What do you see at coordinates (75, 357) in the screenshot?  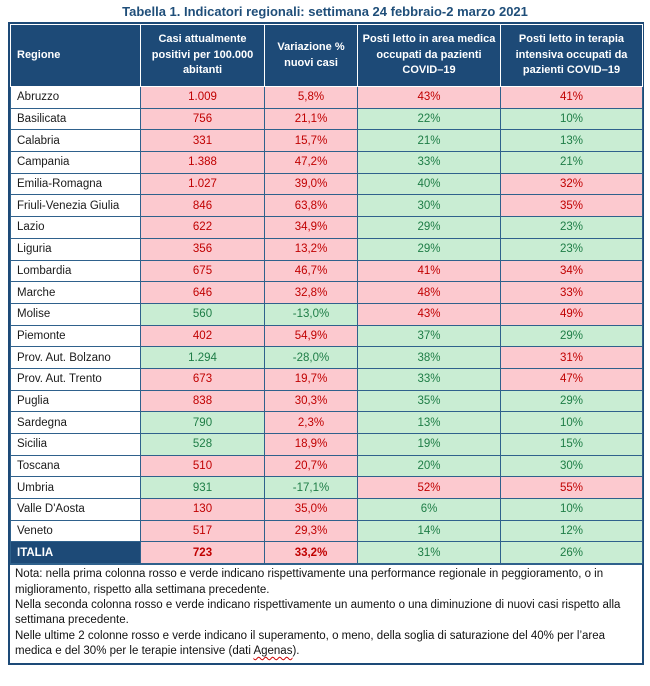 I see `region-cell: Prov. Aut. Bolzano` at bounding box center [75, 357].